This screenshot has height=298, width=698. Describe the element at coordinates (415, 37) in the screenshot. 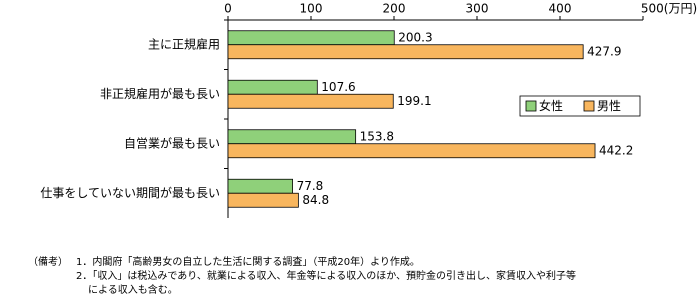

I see `value-label: 200.3` at that location.